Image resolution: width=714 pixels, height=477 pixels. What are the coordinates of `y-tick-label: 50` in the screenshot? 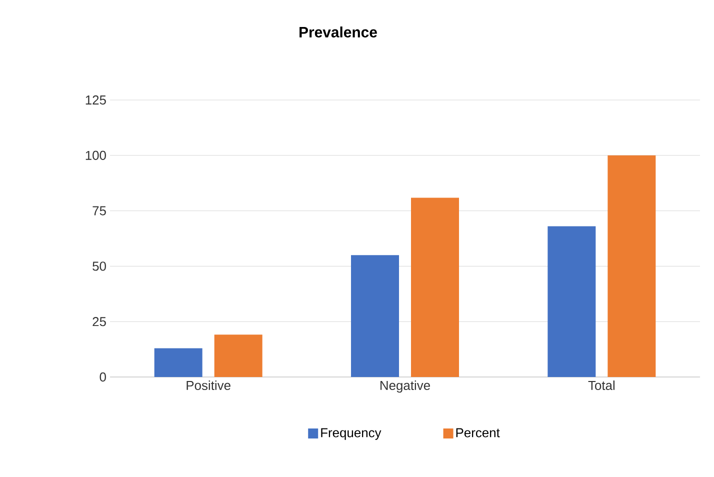 It's located at (99, 266).